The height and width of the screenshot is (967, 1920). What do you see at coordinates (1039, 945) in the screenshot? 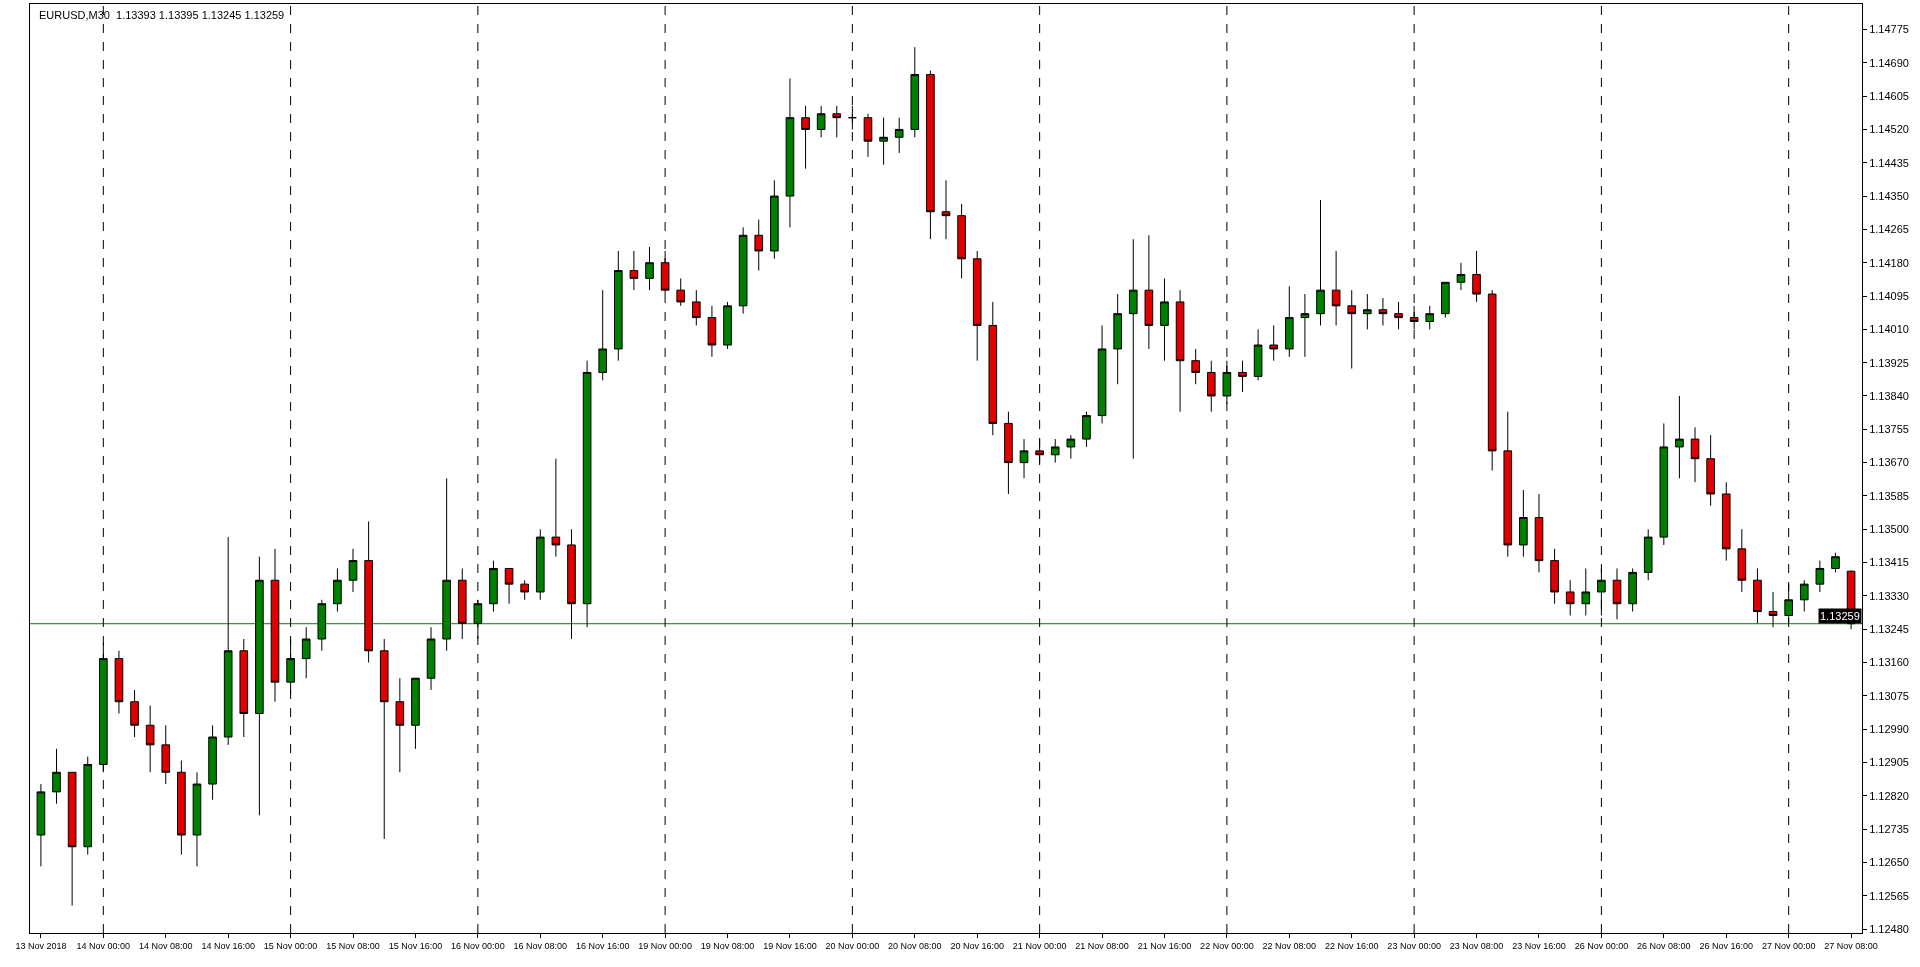
I see `x-tick-label: 21 Nov 00:00` at bounding box center [1039, 945].